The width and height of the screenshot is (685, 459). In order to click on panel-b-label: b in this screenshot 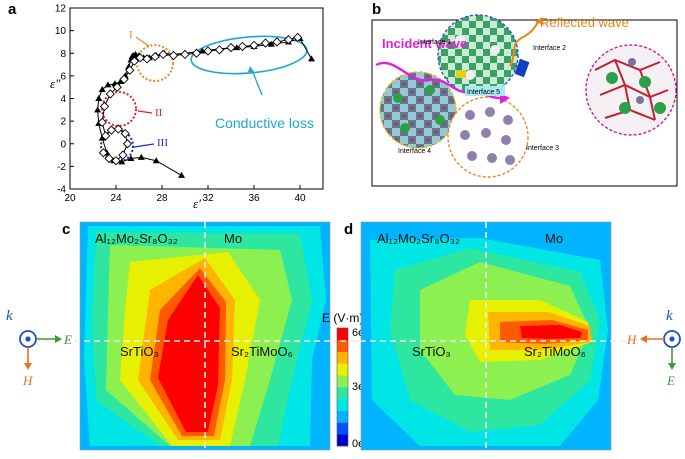, I will do `click(376, 9)`.